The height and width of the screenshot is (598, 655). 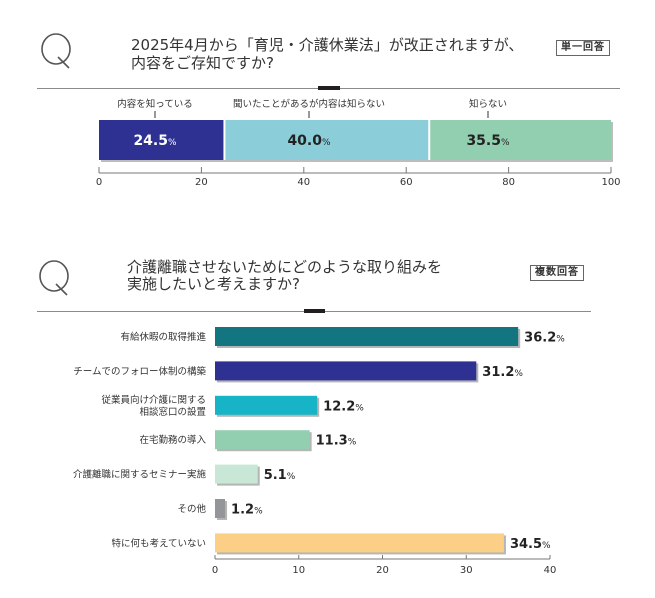 I want to click on value-label: 12.2%, so click(x=343, y=406).